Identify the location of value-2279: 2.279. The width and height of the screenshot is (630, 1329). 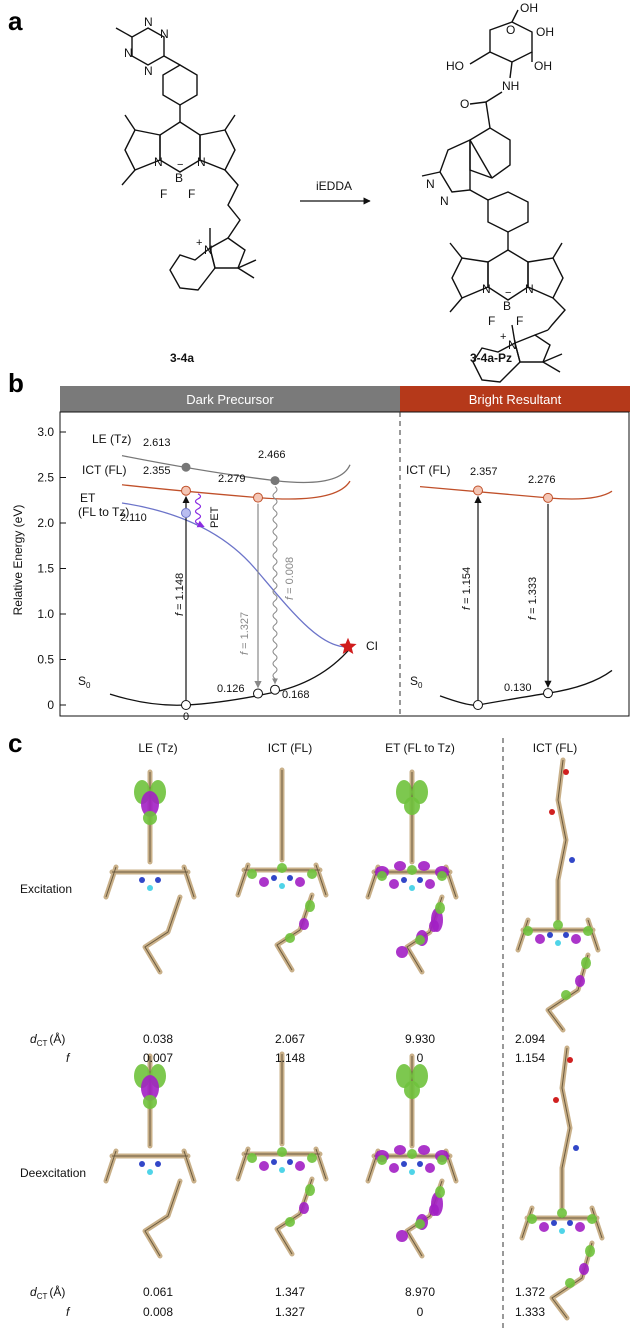
(232, 479).